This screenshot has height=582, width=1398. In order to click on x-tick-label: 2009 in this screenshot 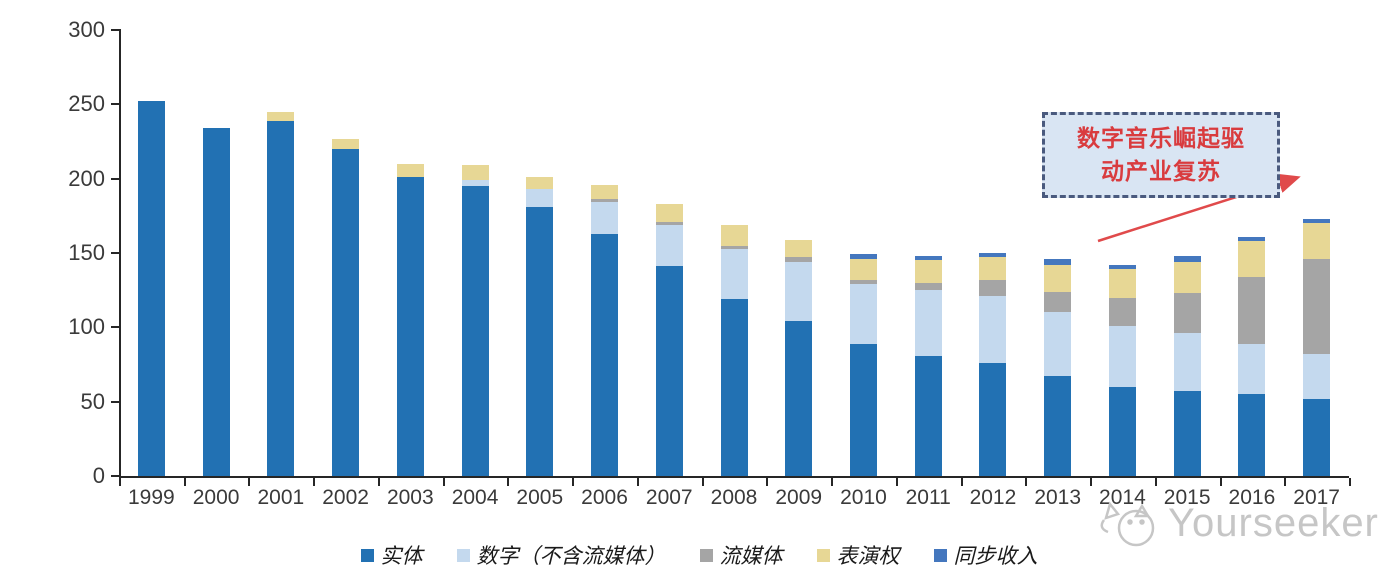, I will do `click(799, 497)`.